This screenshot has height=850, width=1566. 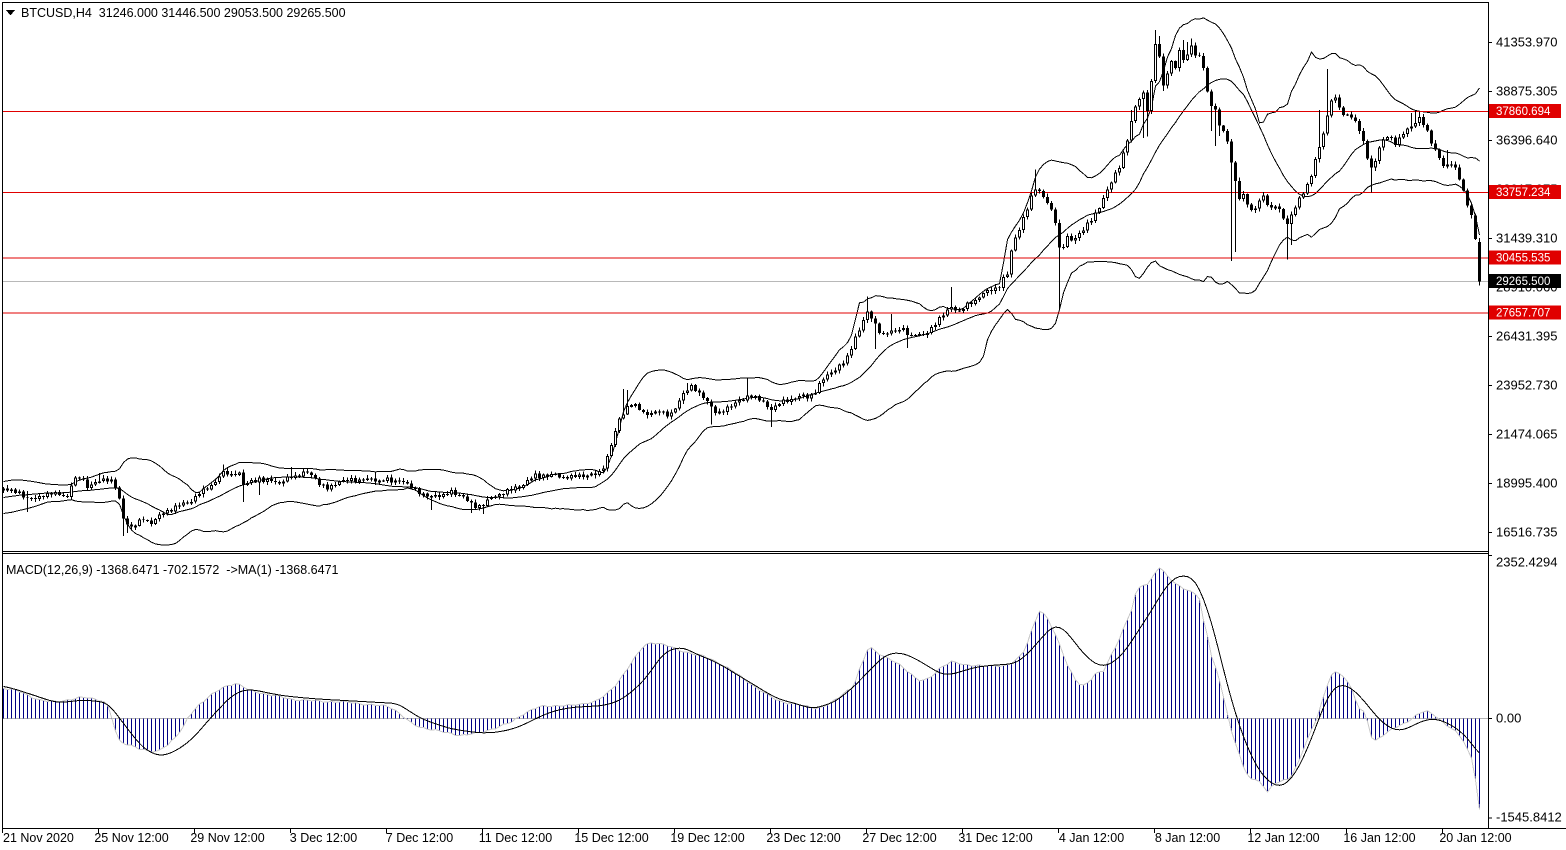 What do you see at coordinates (1526, 482) in the screenshot?
I see `svg-text: 18995.400` at bounding box center [1526, 482].